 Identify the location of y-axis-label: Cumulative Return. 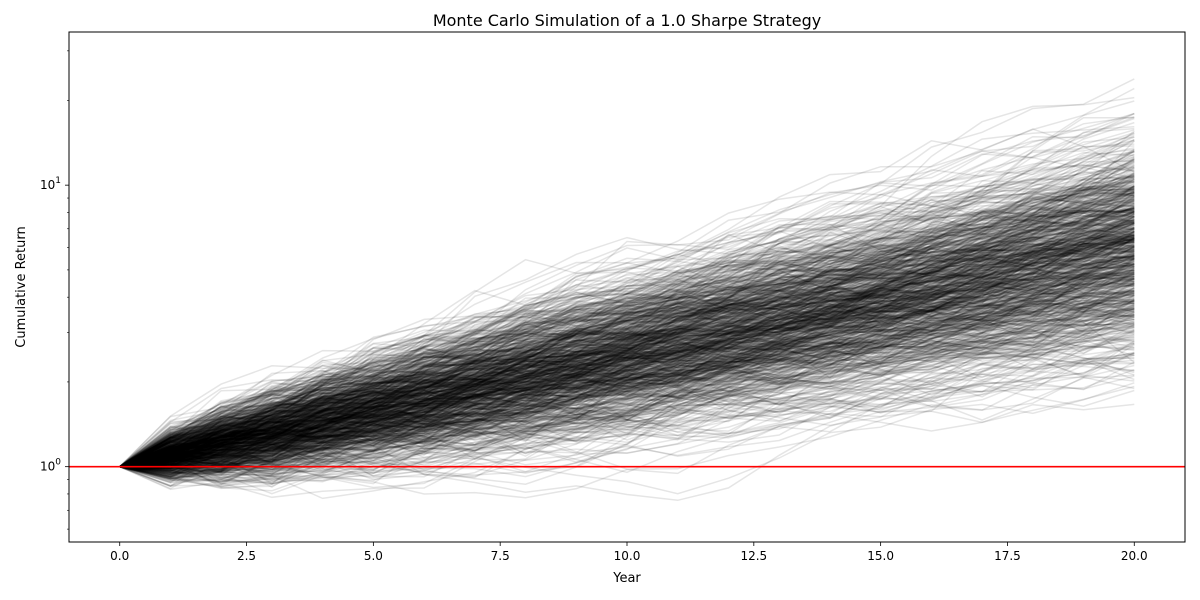
(21, 286).